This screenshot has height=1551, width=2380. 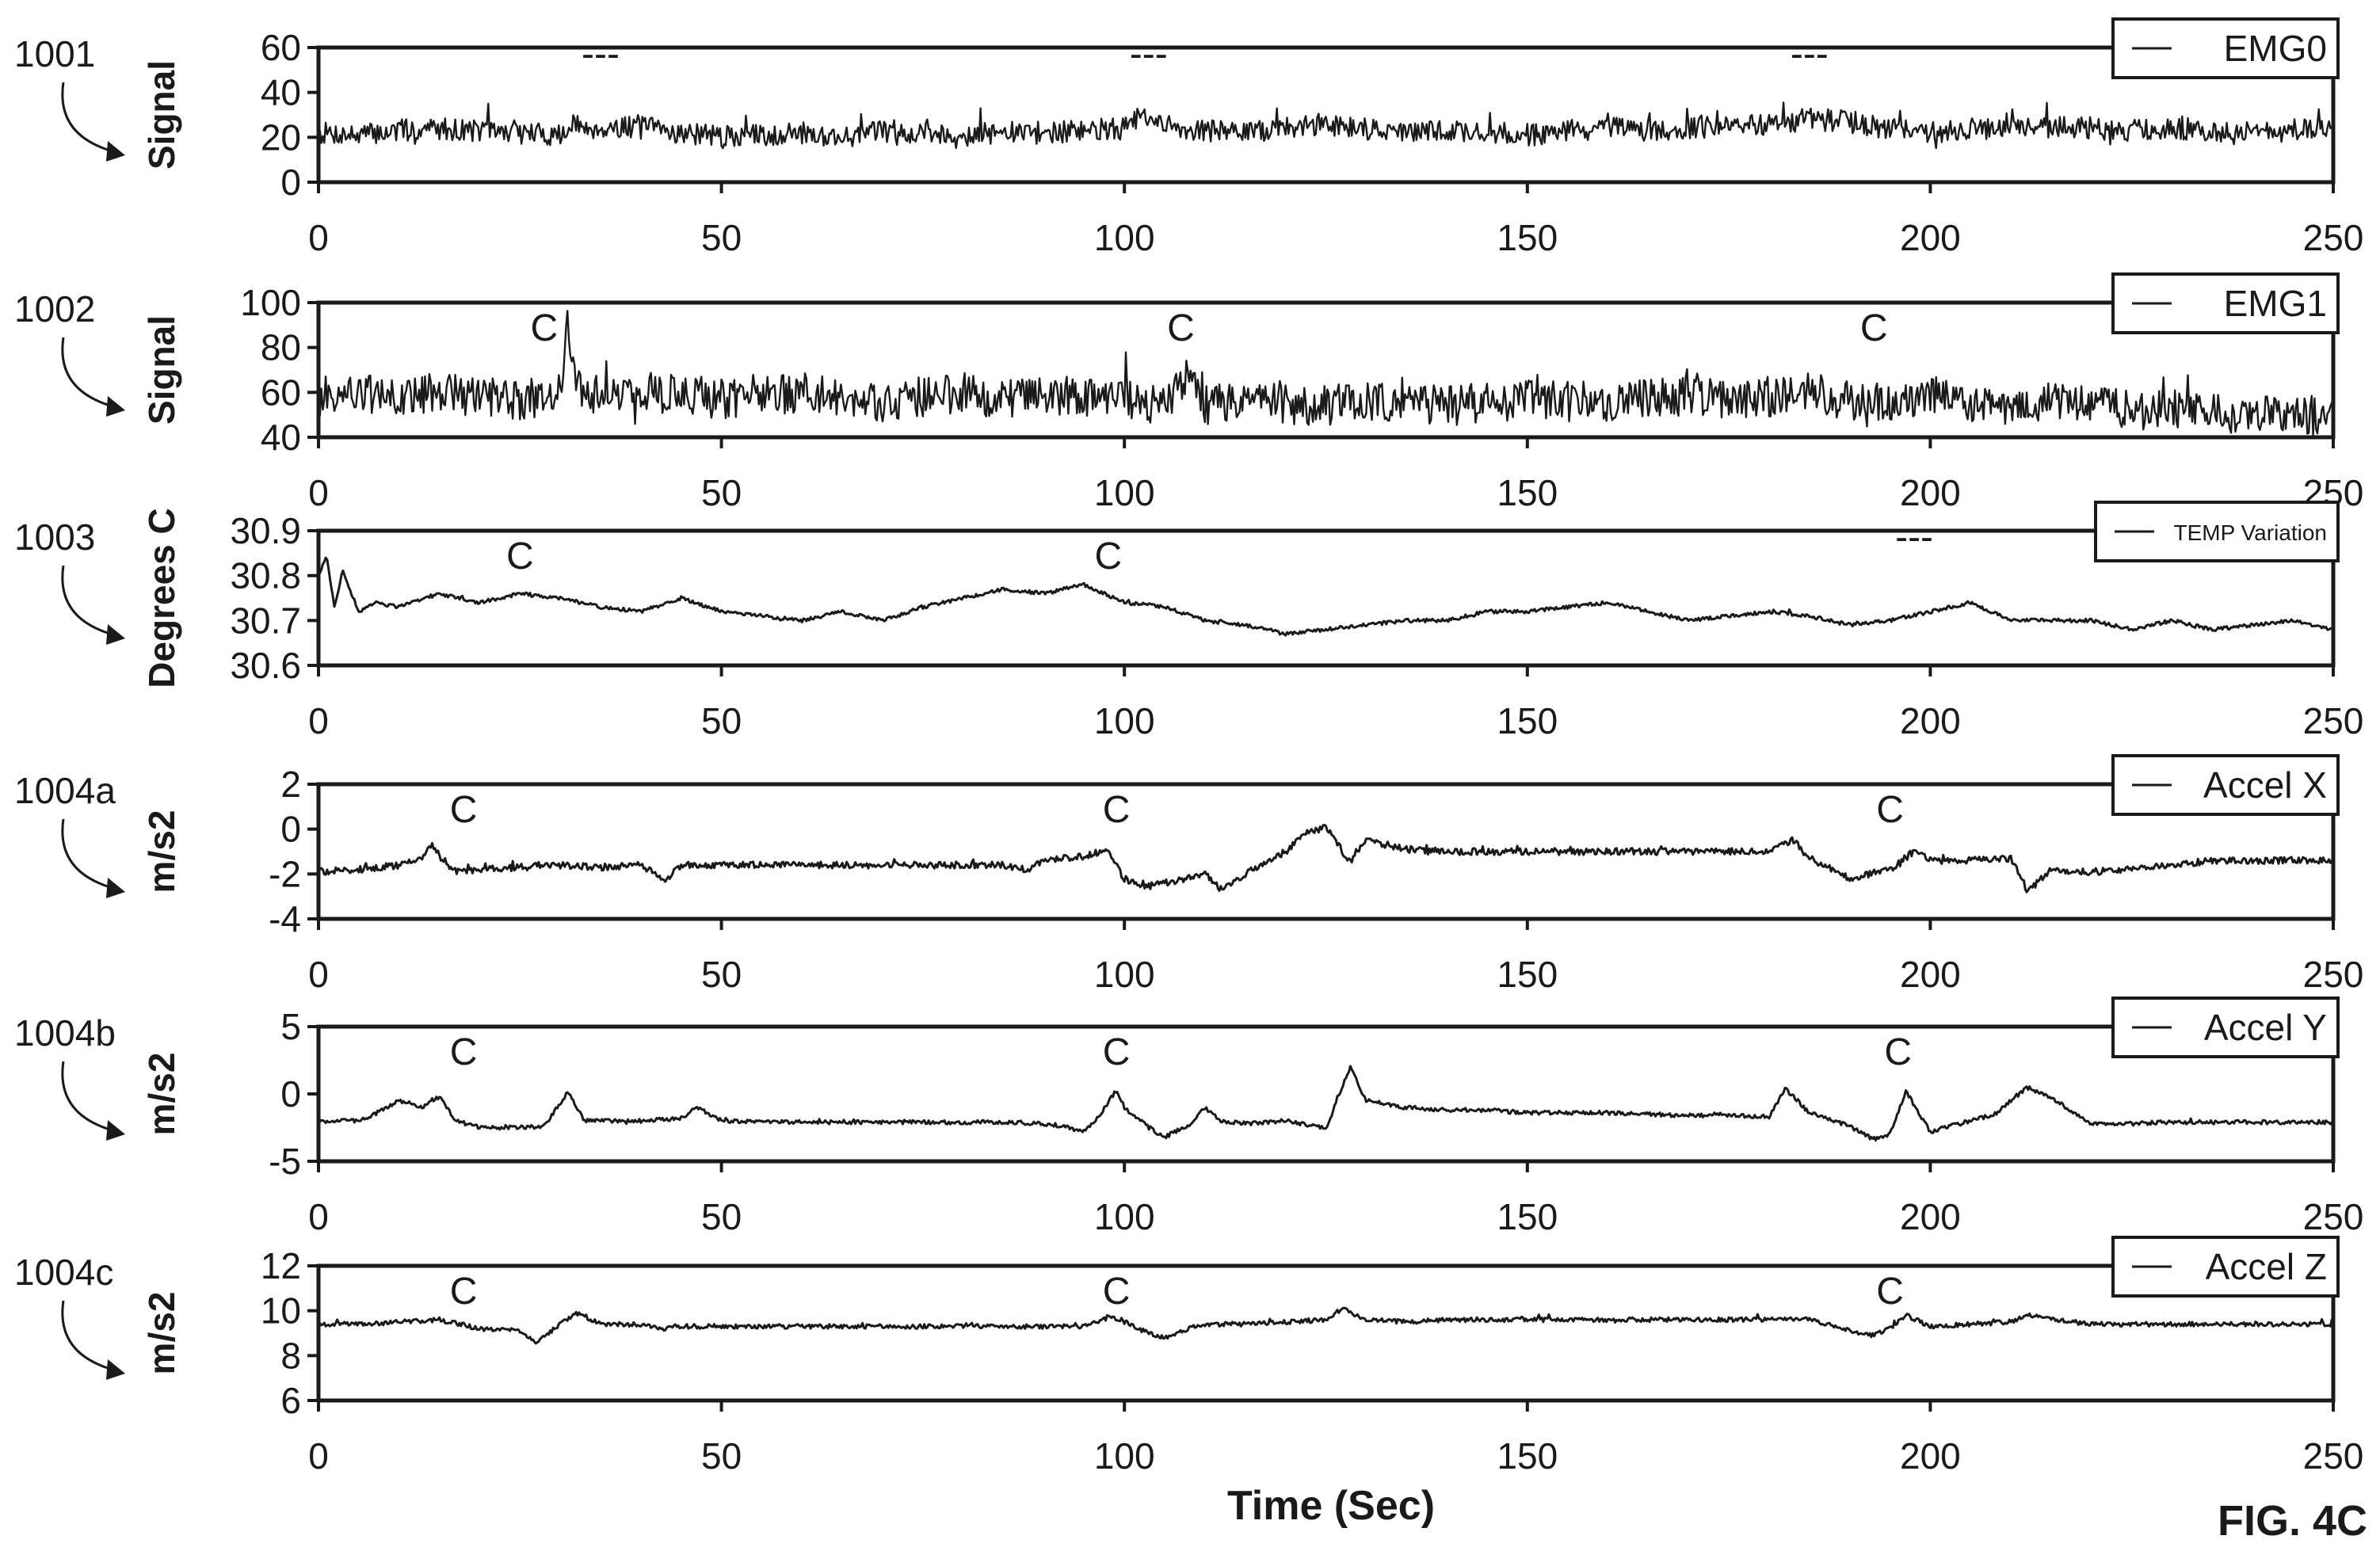 What do you see at coordinates (2275, 303) in the screenshot?
I see `legend-label: EMG1` at bounding box center [2275, 303].